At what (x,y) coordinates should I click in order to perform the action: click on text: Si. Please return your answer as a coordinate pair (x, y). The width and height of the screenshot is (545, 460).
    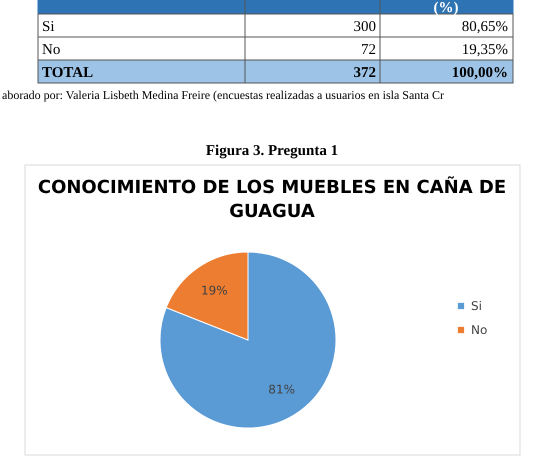
    Looking at the image, I should click on (48, 27).